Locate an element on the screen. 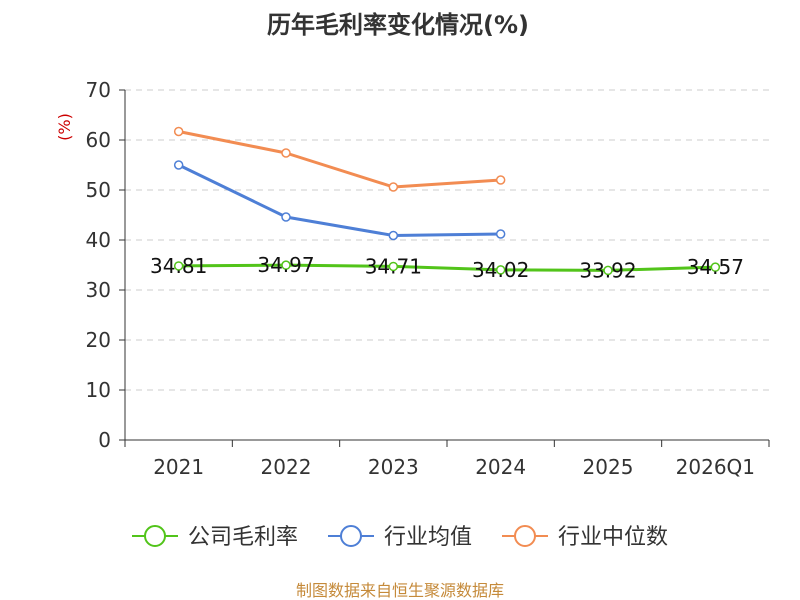 The width and height of the screenshot is (800, 600). y-tick-label: 40 is located at coordinates (98, 240).